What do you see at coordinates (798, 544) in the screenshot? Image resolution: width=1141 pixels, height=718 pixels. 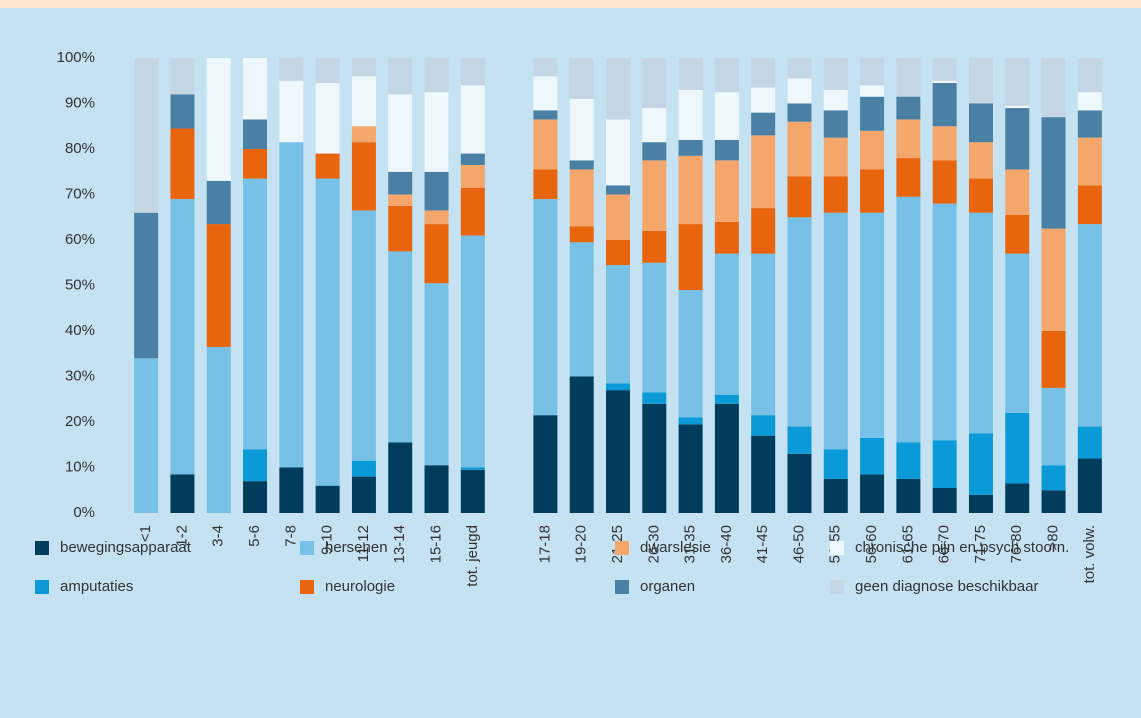 I see `x-tick-label: 46-50` at bounding box center [798, 544].